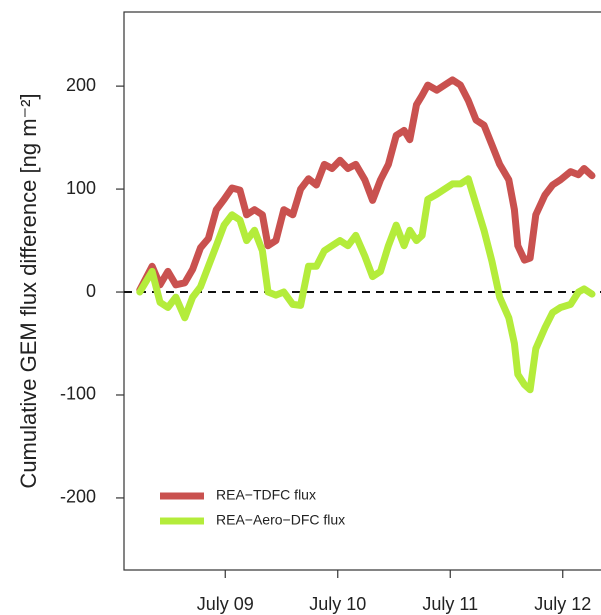 This screenshot has height=615, width=601. What do you see at coordinates (562, 604) in the screenshot?
I see `x-tick-label: July 12` at bounding box center [562, 604].